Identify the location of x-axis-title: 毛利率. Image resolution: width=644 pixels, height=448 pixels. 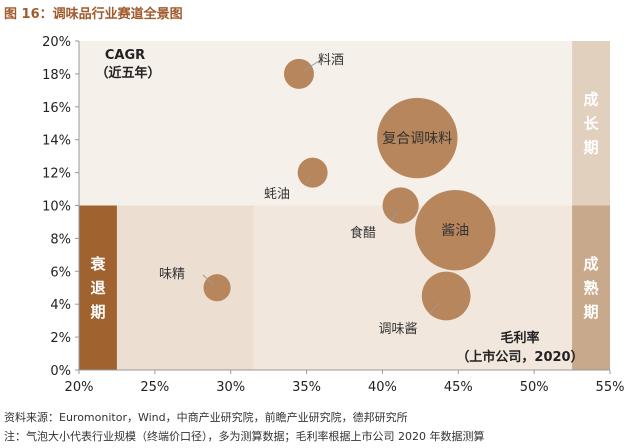
(519, 338).